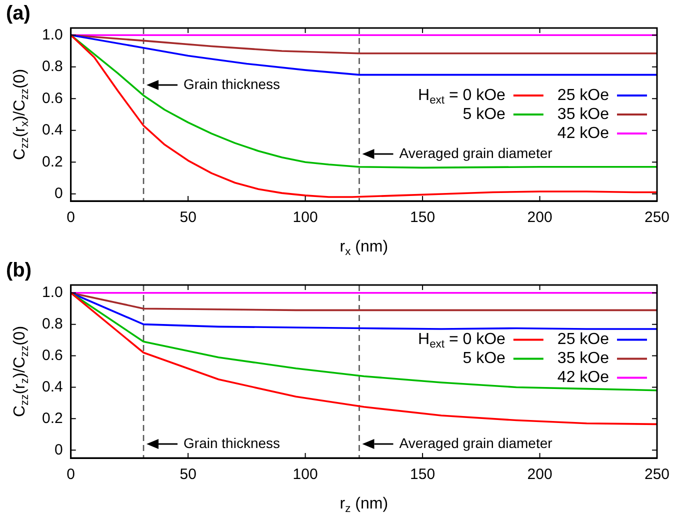 This screenshot has height=514, width=689. Describe the element at coordinates (19, 271) in the screenshot. I see `chart-title: (b)` at that location.